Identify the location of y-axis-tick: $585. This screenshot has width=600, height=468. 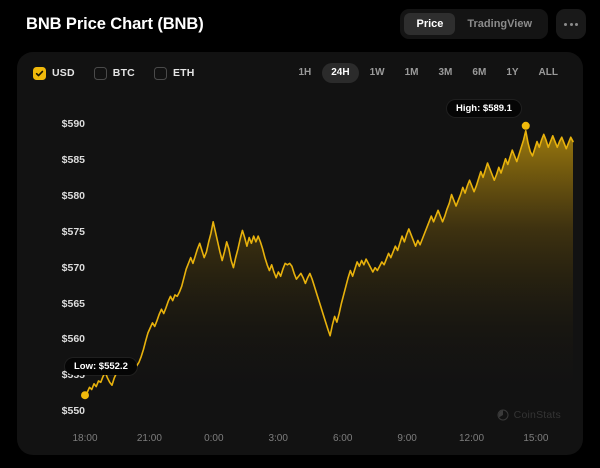
(73, 160).